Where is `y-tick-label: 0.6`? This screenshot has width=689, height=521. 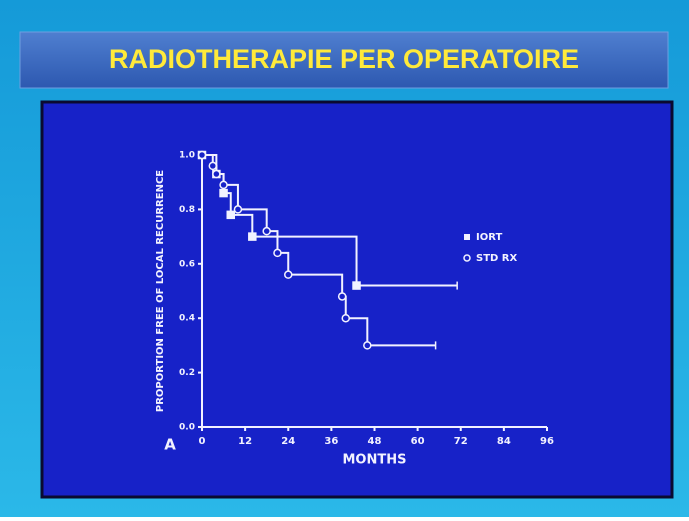
y-tick-label: 0.6 is located at coordinates (187, 264).